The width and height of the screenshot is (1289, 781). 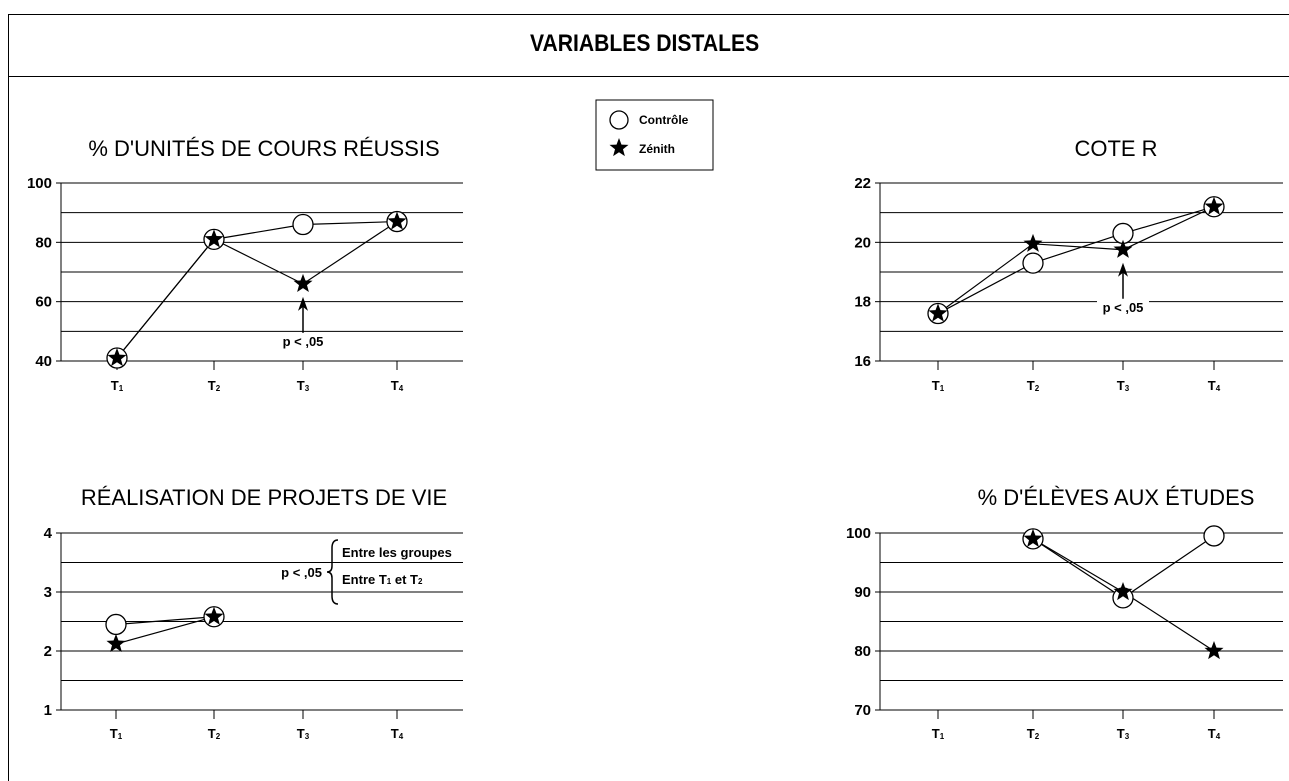 What do you see at coordinates (48, 533) in the screenshot?
I see `y-tick-label: 4` at bounding box center [48, 533].